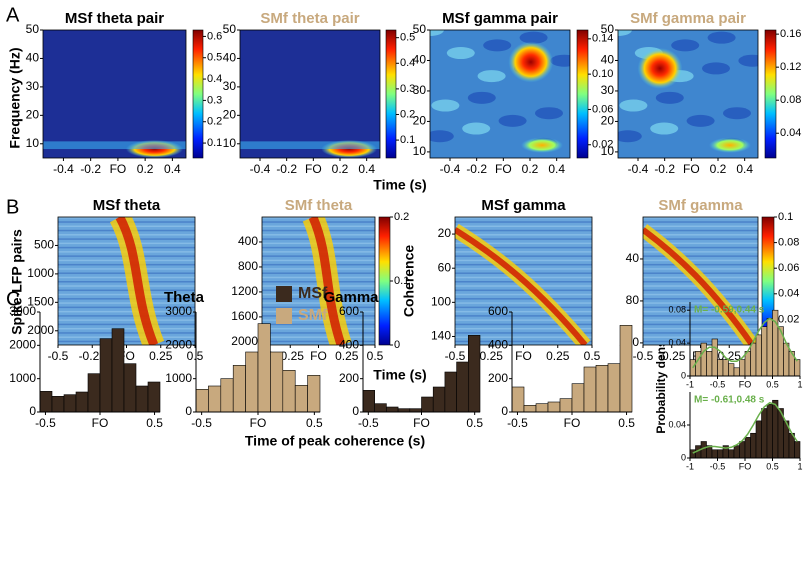  What do you see at coordinates (33, 86) in the screenshot?
I see `y-tick-label: 30` at bounding box center [33, 86].